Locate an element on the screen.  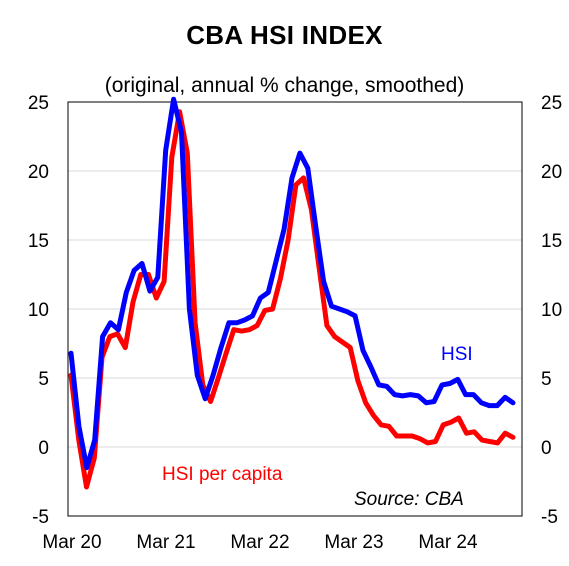
x-tick-label: Mar 22 is located at coordinates (259, 542).